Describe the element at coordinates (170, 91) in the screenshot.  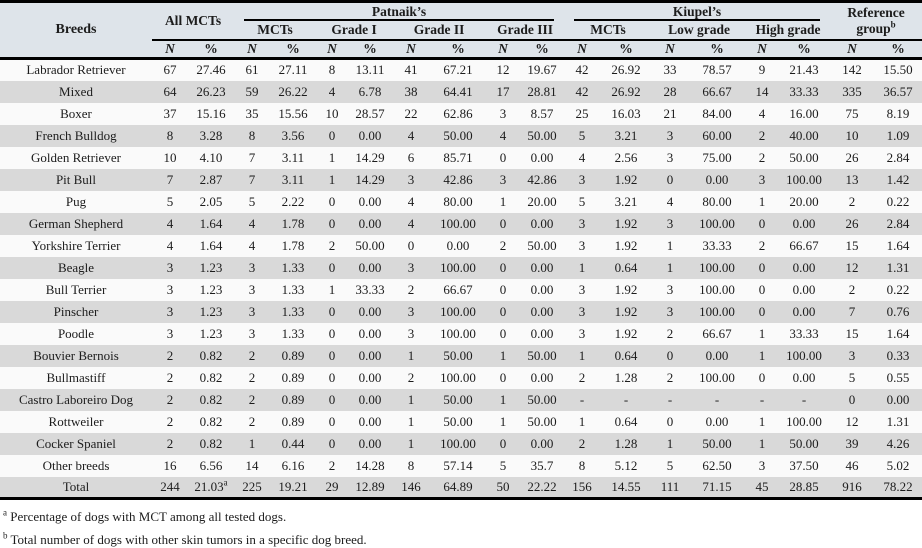
I see `value-cell: 64` at that location.